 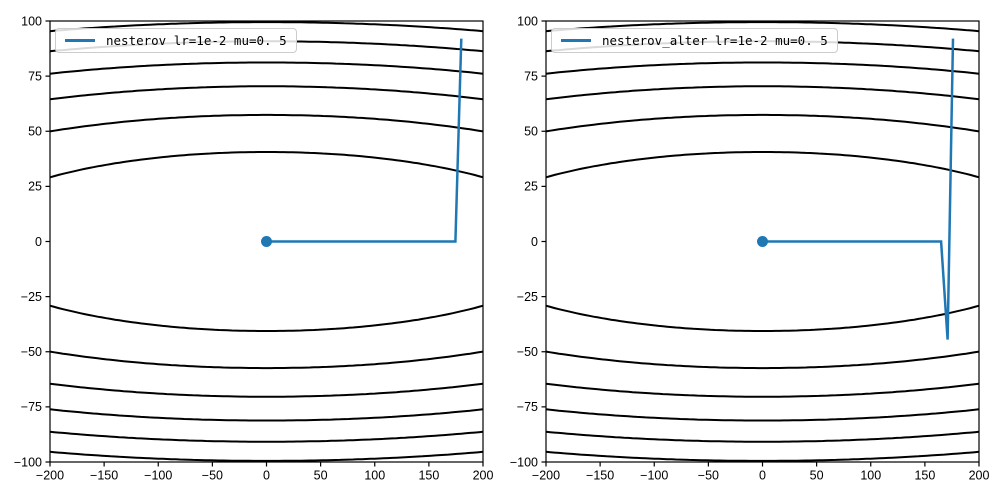 I want to click on legend-nesterov: nesterov lr=1e-2 mu=0. 5, so click(x=176, y=40).